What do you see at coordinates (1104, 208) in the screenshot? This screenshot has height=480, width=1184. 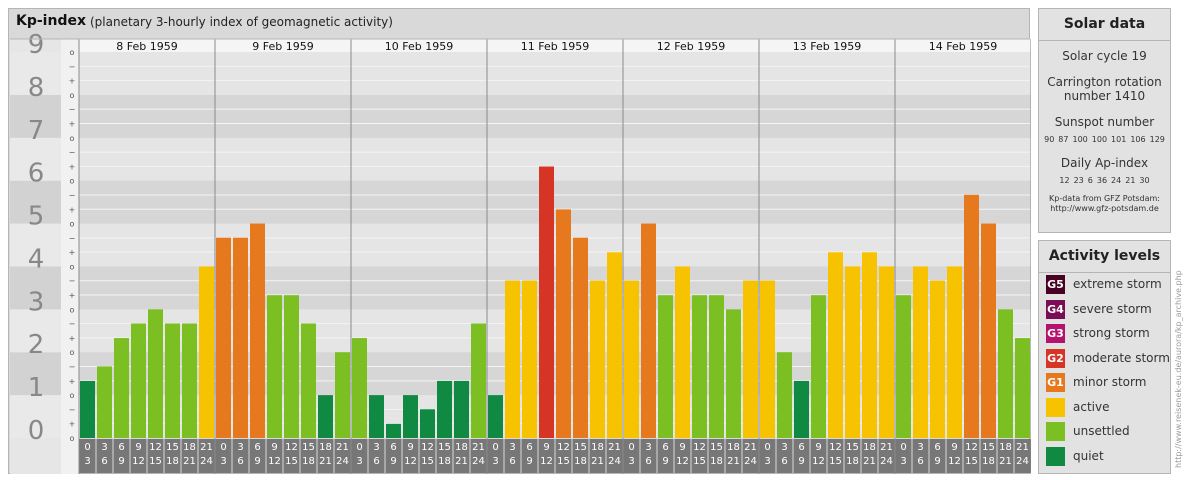 I see `data-source-link: http://www.gfz-potsdam.de` at bounding box center [1104, 208].